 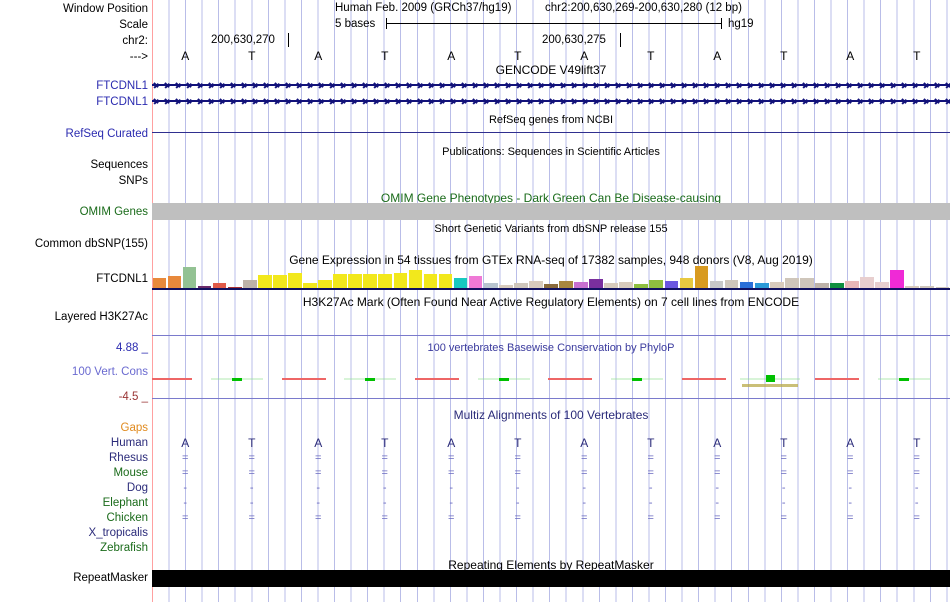 I want to click on label-gencode-row-2: FTCDNL1, so click(x=122, y=102).